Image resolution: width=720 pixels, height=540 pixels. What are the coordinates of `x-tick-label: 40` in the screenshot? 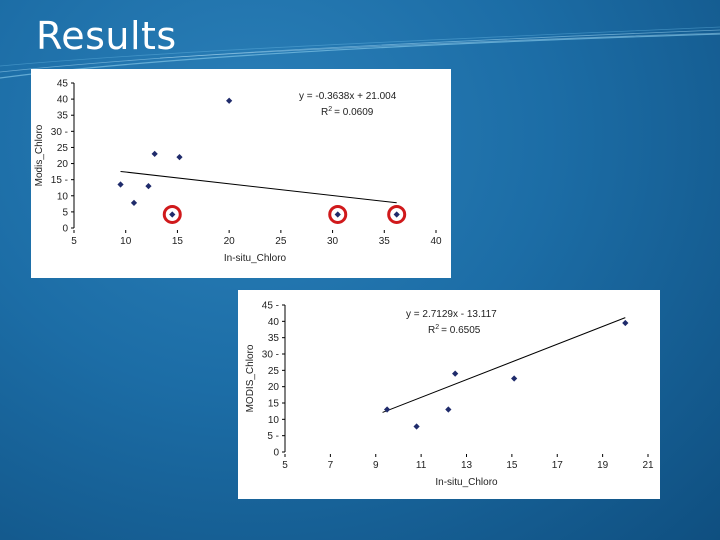 It's located at (436, 241).